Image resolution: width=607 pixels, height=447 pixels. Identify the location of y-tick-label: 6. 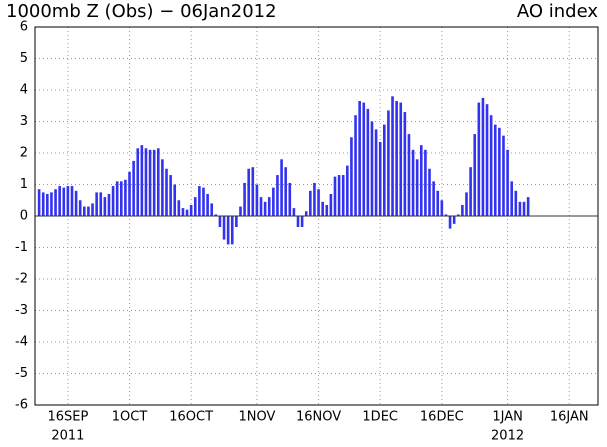
(24, 27).